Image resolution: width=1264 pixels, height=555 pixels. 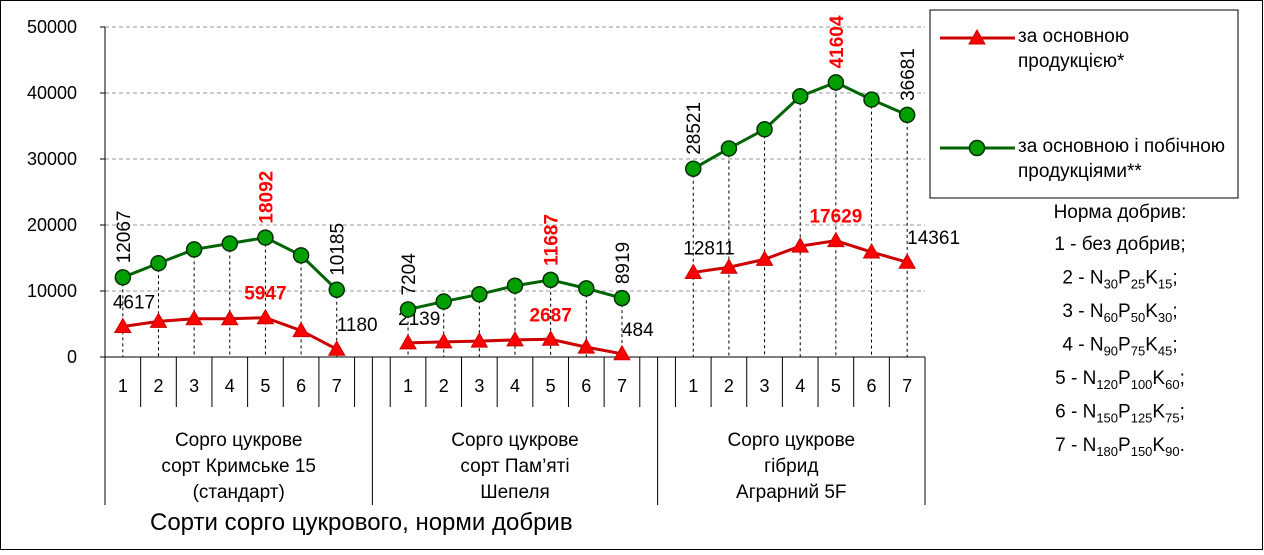 What do you see at coordinates (1082, 311) in the screenshot?
I see `norm-text: 3 - N` at bounding box center [1082, 311].